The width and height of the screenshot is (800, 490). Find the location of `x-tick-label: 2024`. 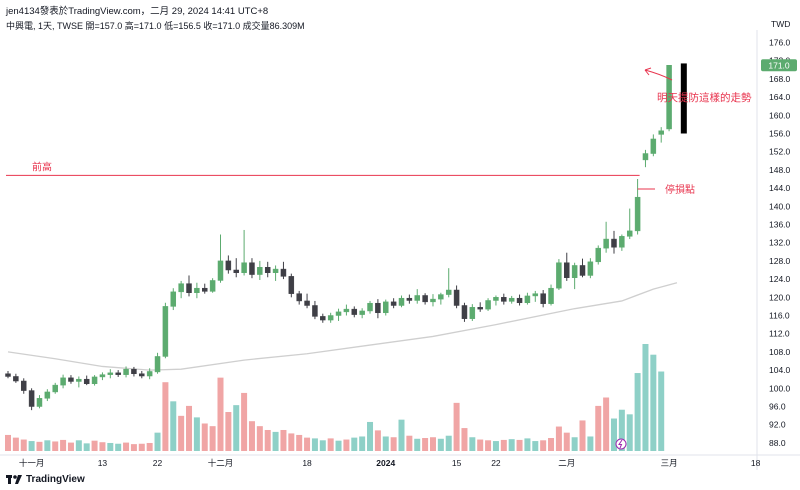

x-tick-label: 2024 is located at coordinates (385, 463).